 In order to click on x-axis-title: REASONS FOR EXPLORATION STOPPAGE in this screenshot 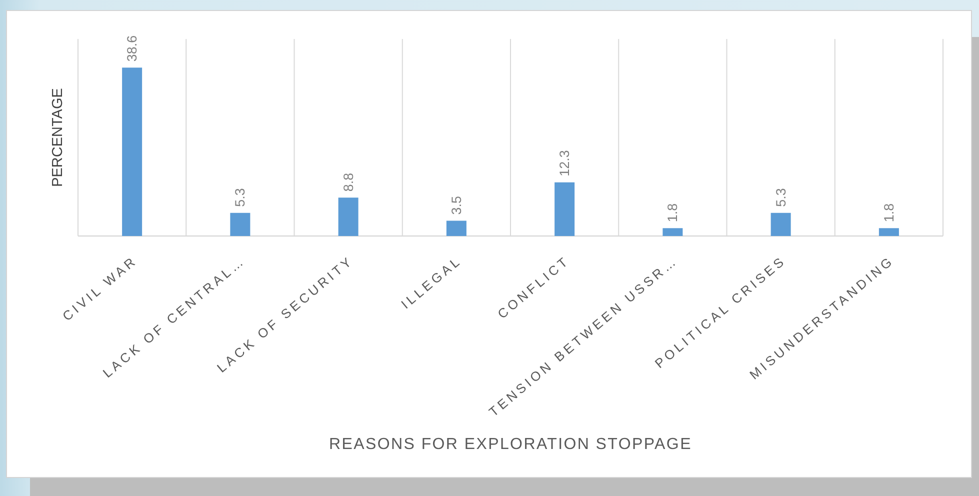, I will do `click(510, 444)`.